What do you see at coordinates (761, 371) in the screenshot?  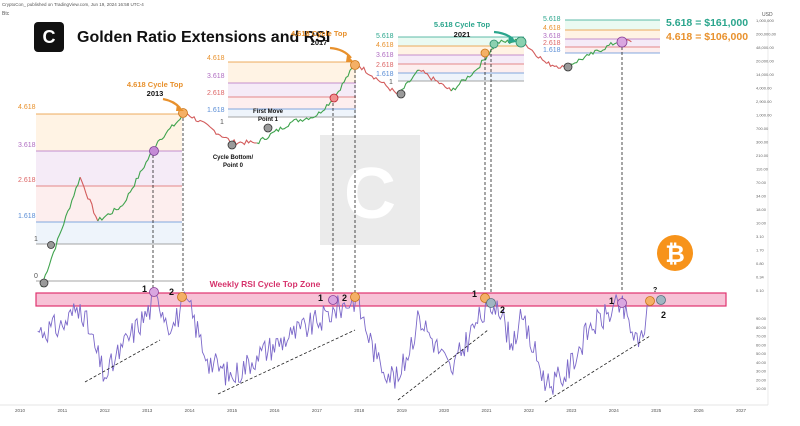 I see `rsi-tick-label: 30.00` at bounding box center [761, 371].